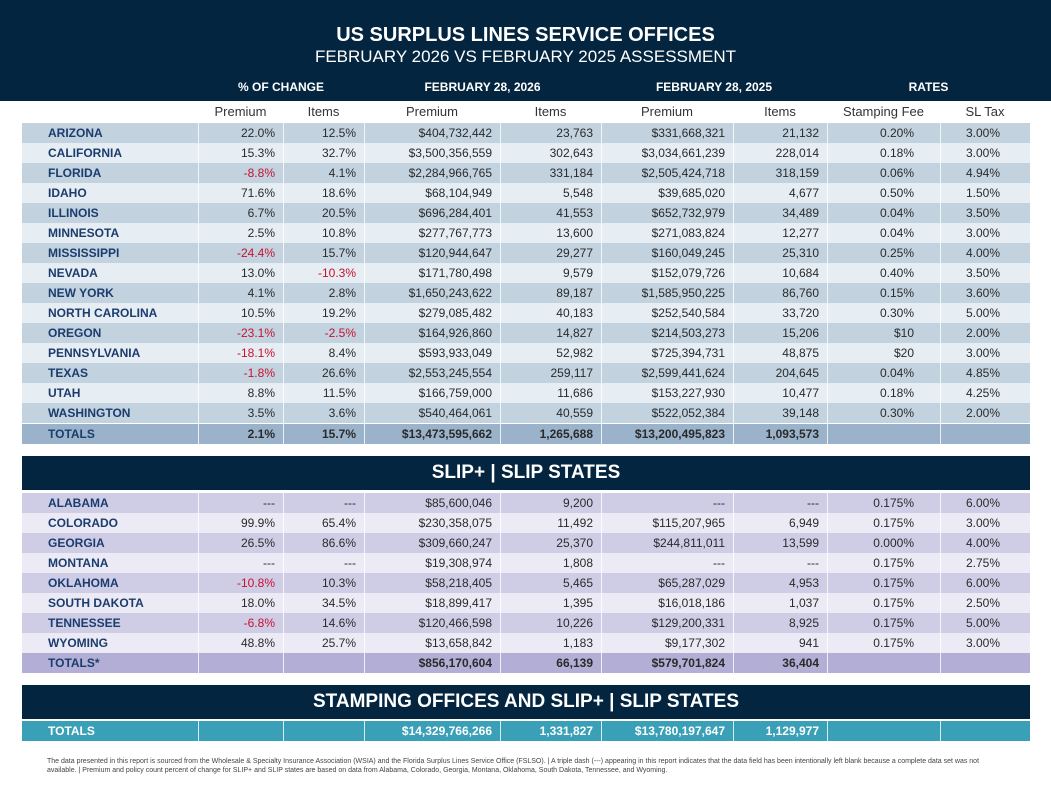 The image size is (1051, 812). What do you see at coordinates (667, 173) in the screenshot?
I see `cell-premium-2025: $2,505,424,718` at bounding box center [667, 173].